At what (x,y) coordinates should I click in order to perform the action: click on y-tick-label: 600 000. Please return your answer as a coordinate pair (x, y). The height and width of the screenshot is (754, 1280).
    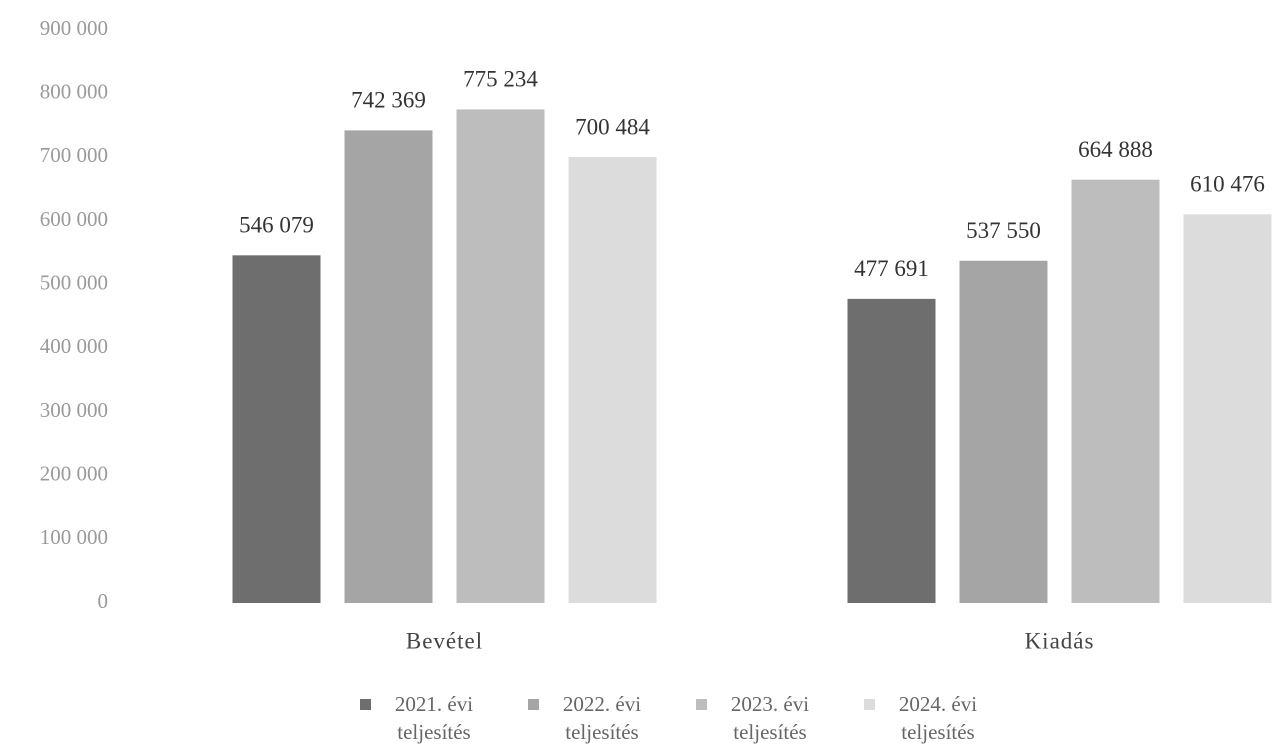
    Looking at the image, I should click on (74, 219).